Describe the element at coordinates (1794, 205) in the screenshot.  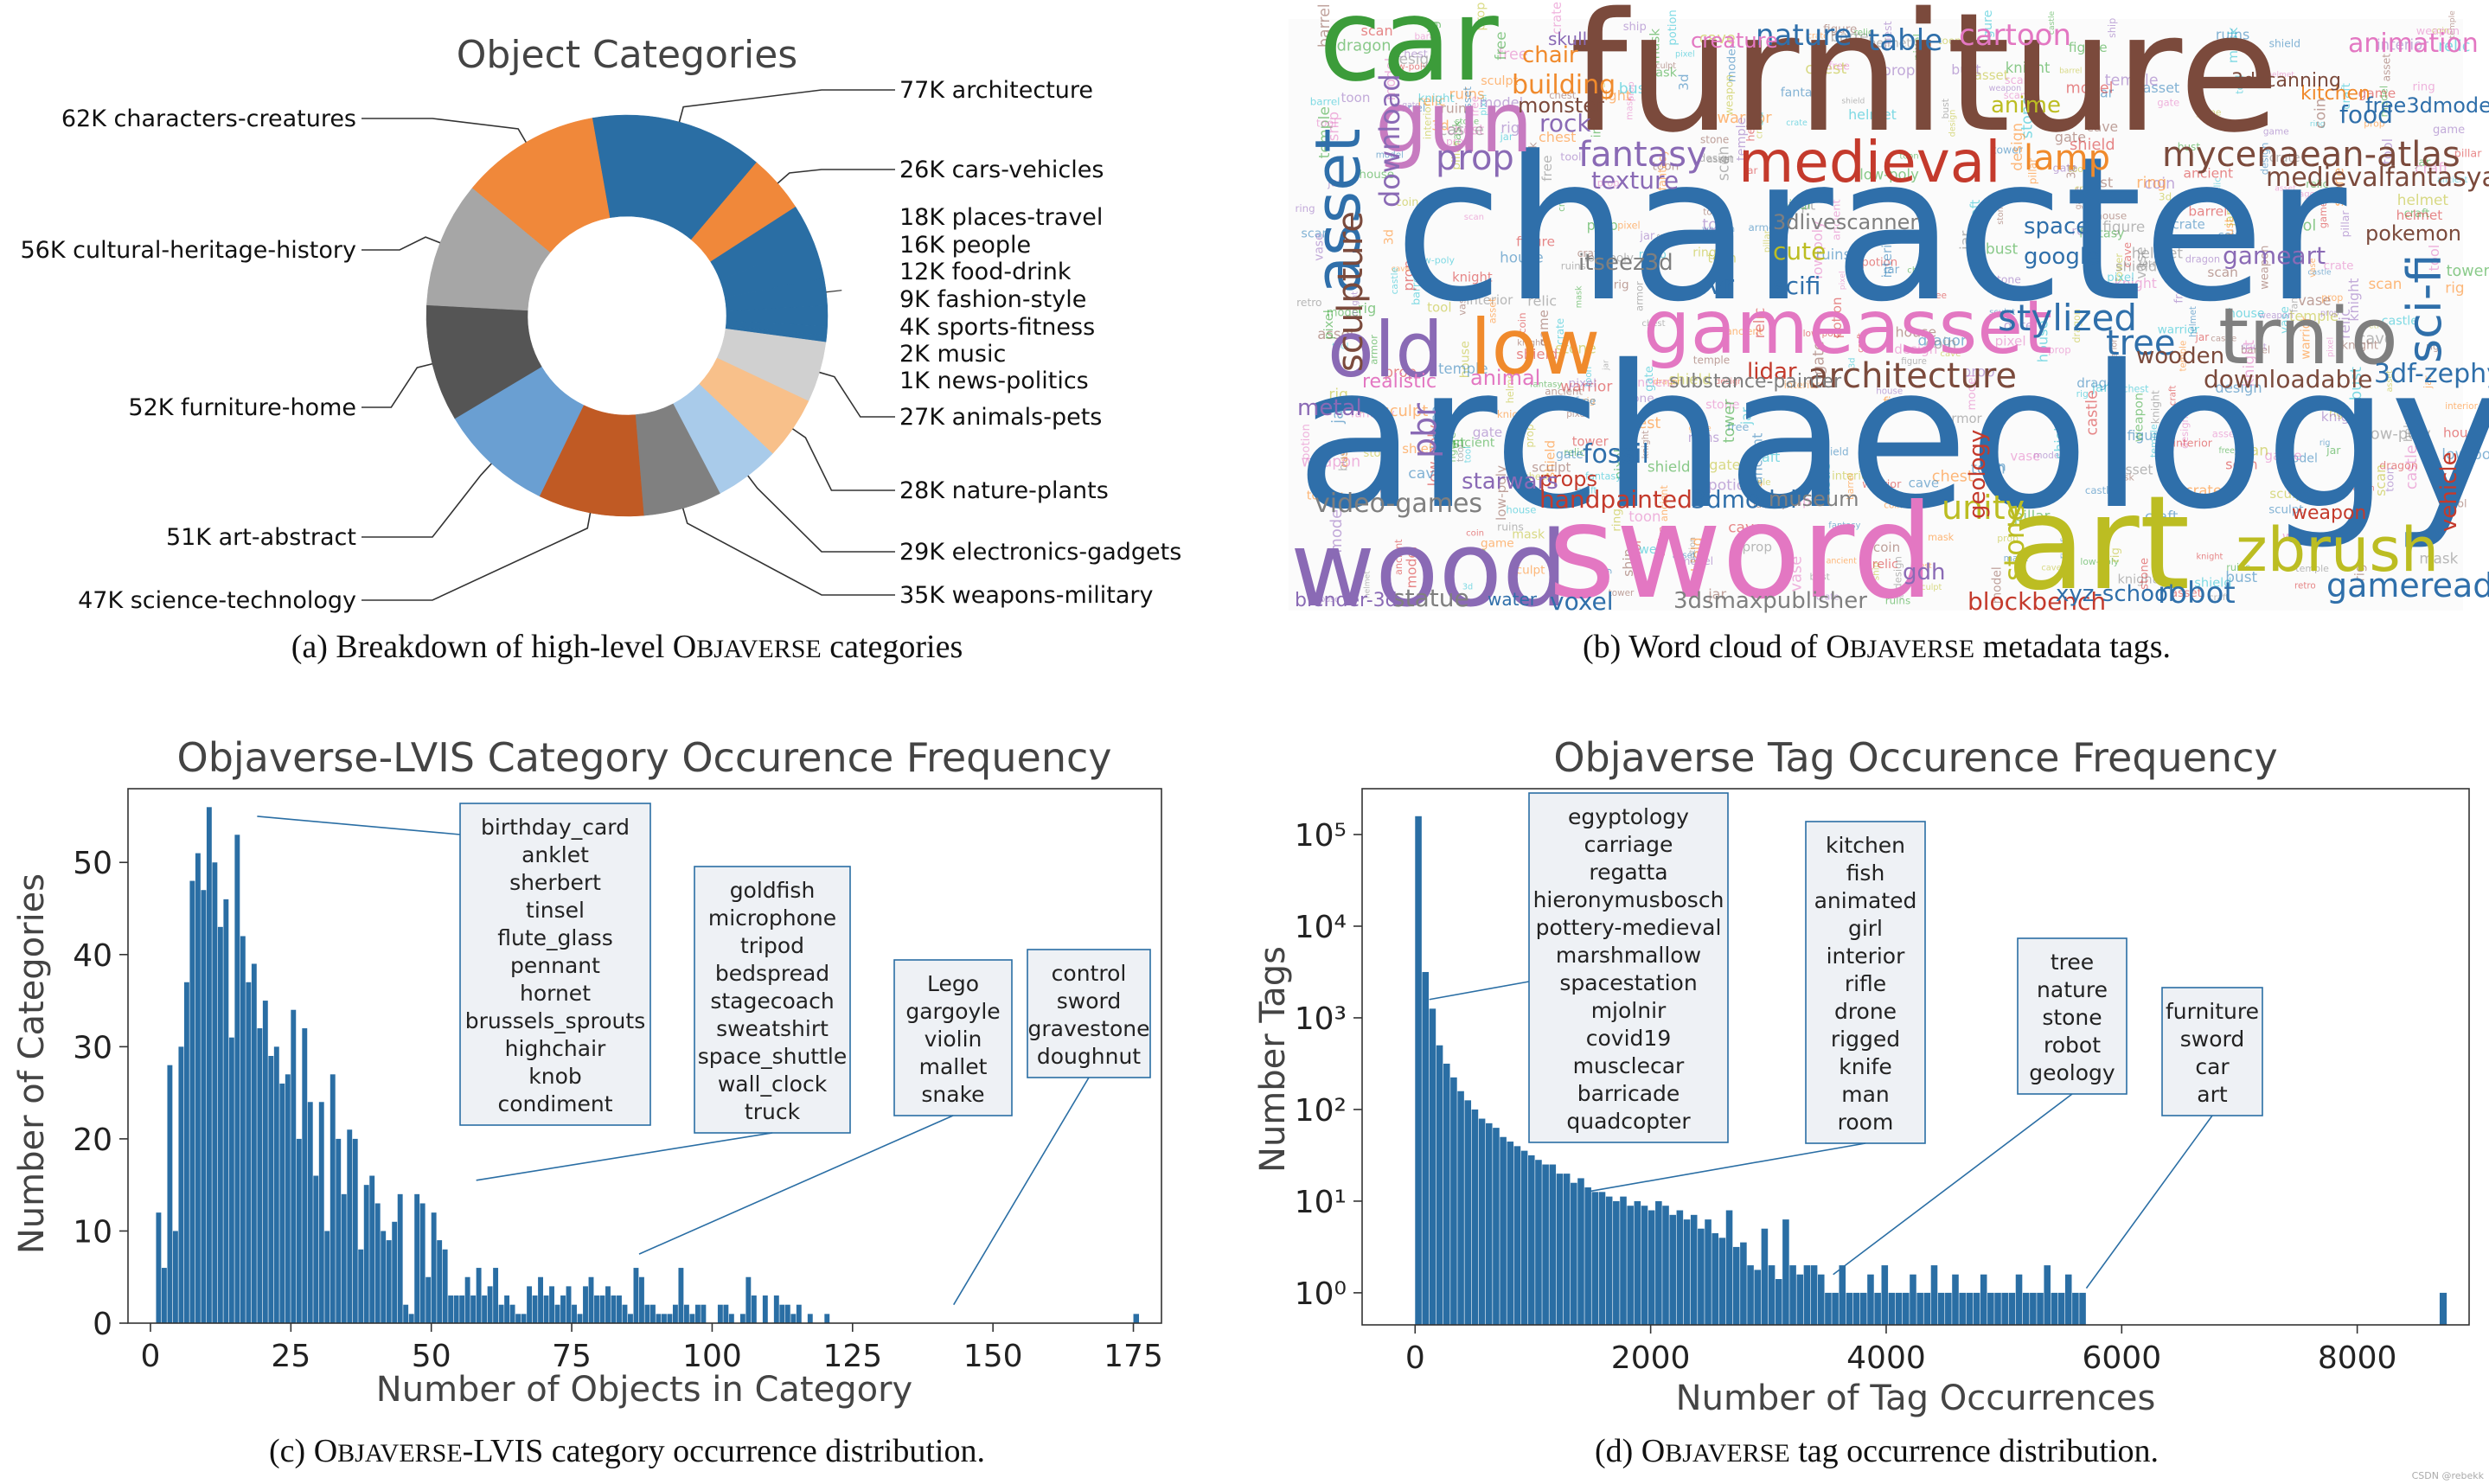
I see `wordcloud-filler-word: sculpt` at that location.